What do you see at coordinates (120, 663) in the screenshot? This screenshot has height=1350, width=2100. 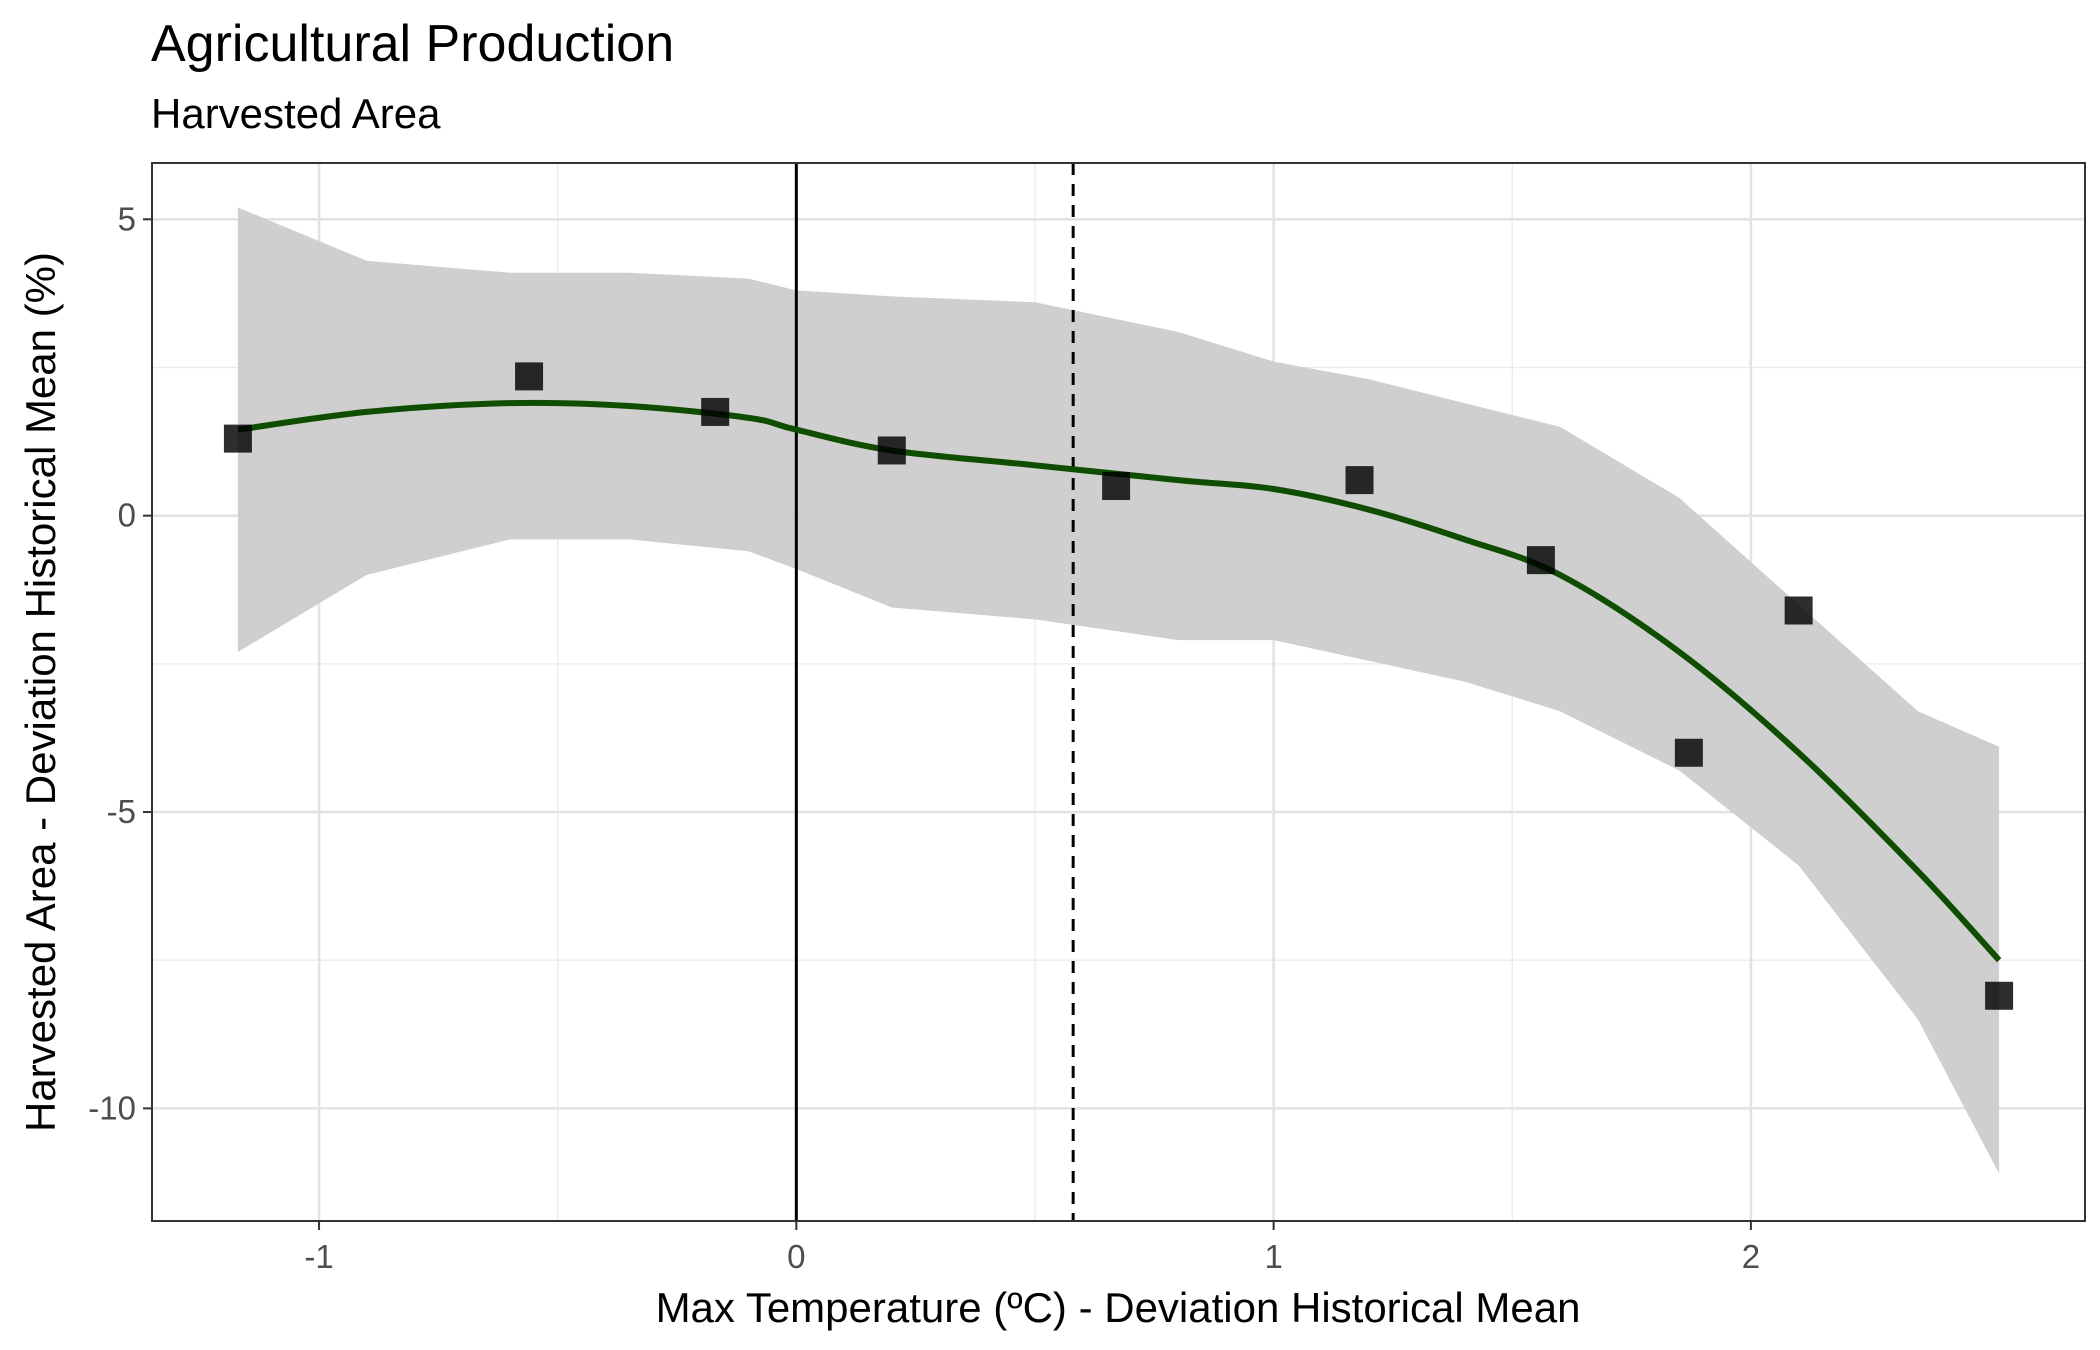 I see `y-axis: 5 0 -5 -10` at bounding box center [120, 663].